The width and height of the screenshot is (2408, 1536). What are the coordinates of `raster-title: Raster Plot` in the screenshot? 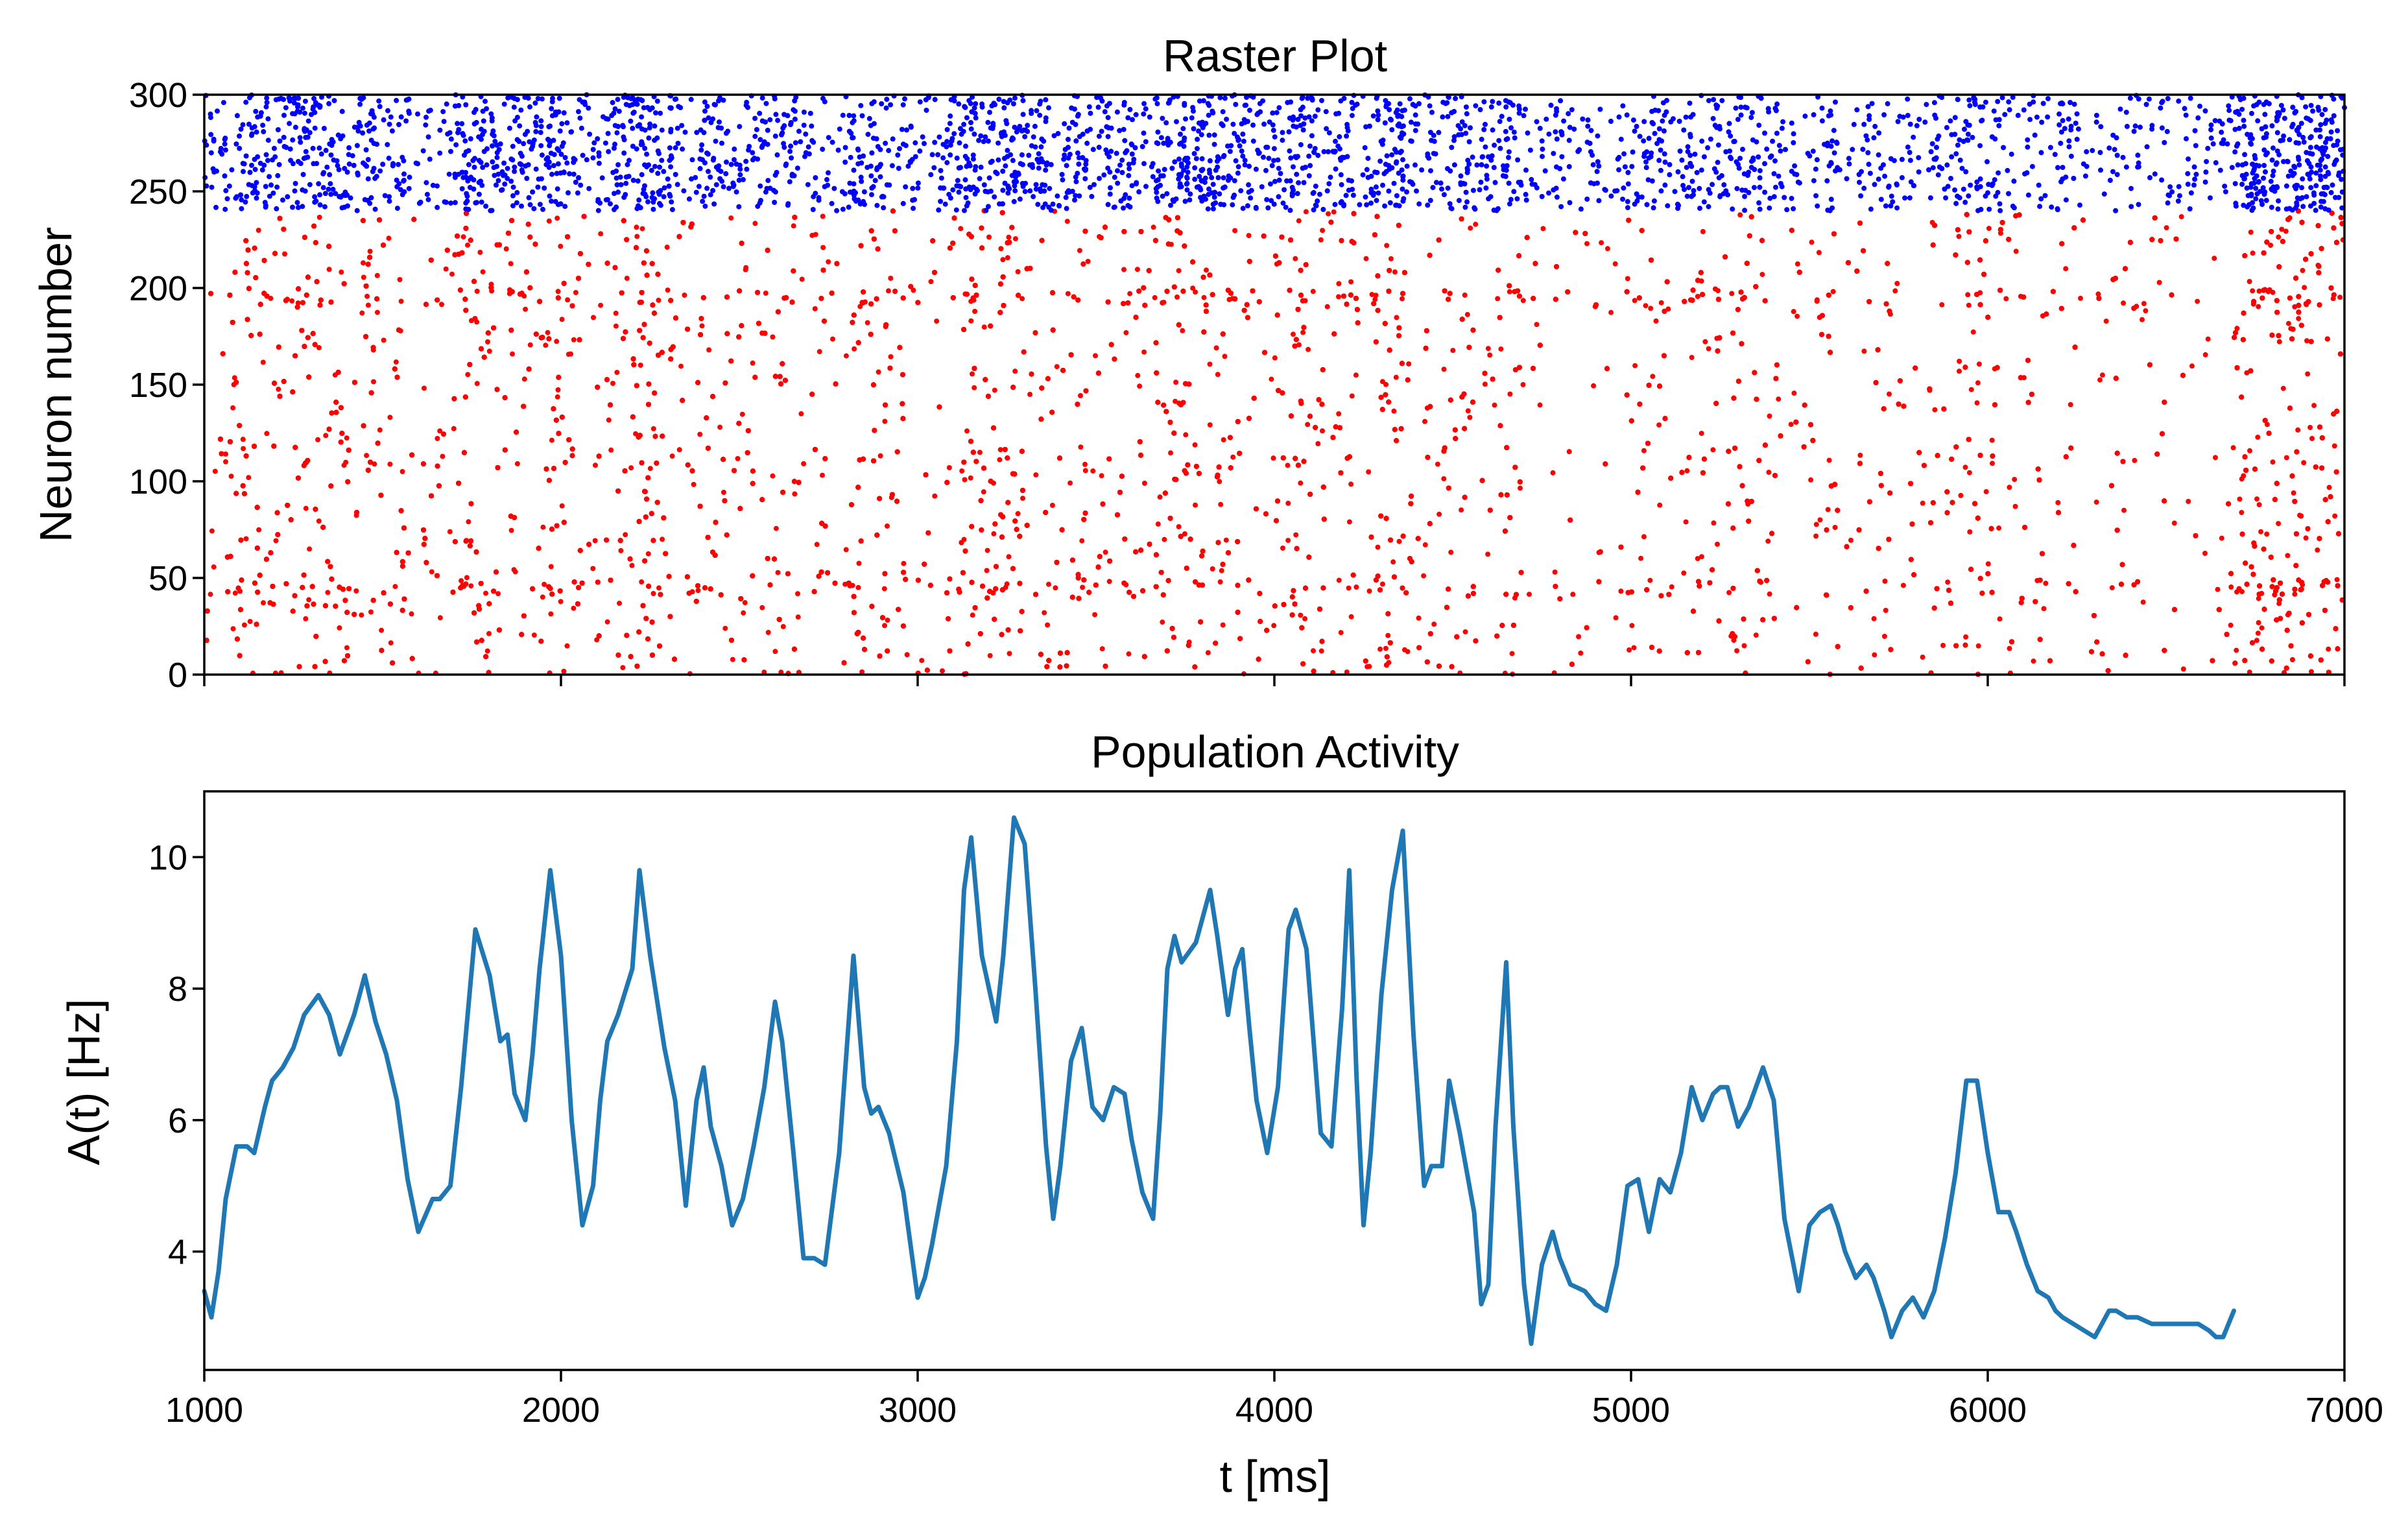 It's located at (1275, 55).